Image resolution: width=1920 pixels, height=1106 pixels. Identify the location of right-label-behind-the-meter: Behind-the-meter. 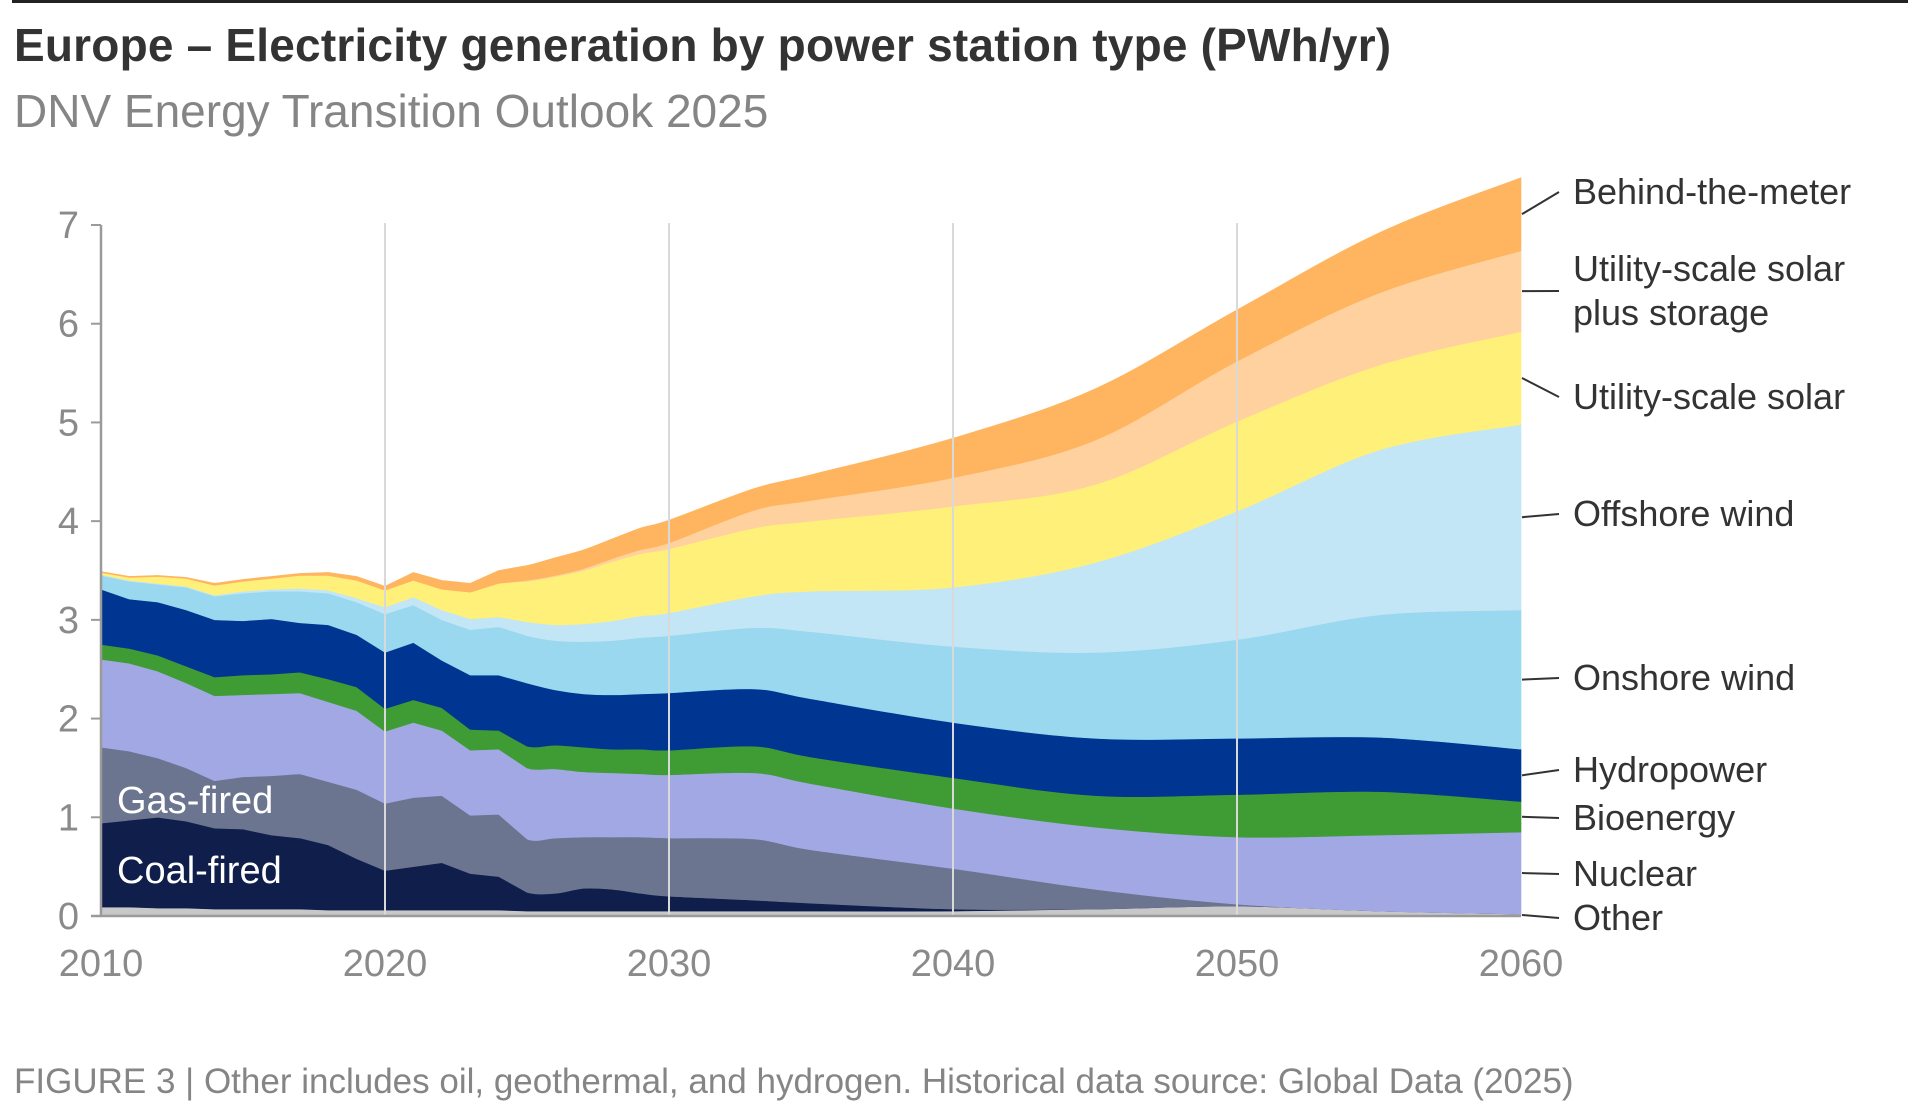
(1686, 193).